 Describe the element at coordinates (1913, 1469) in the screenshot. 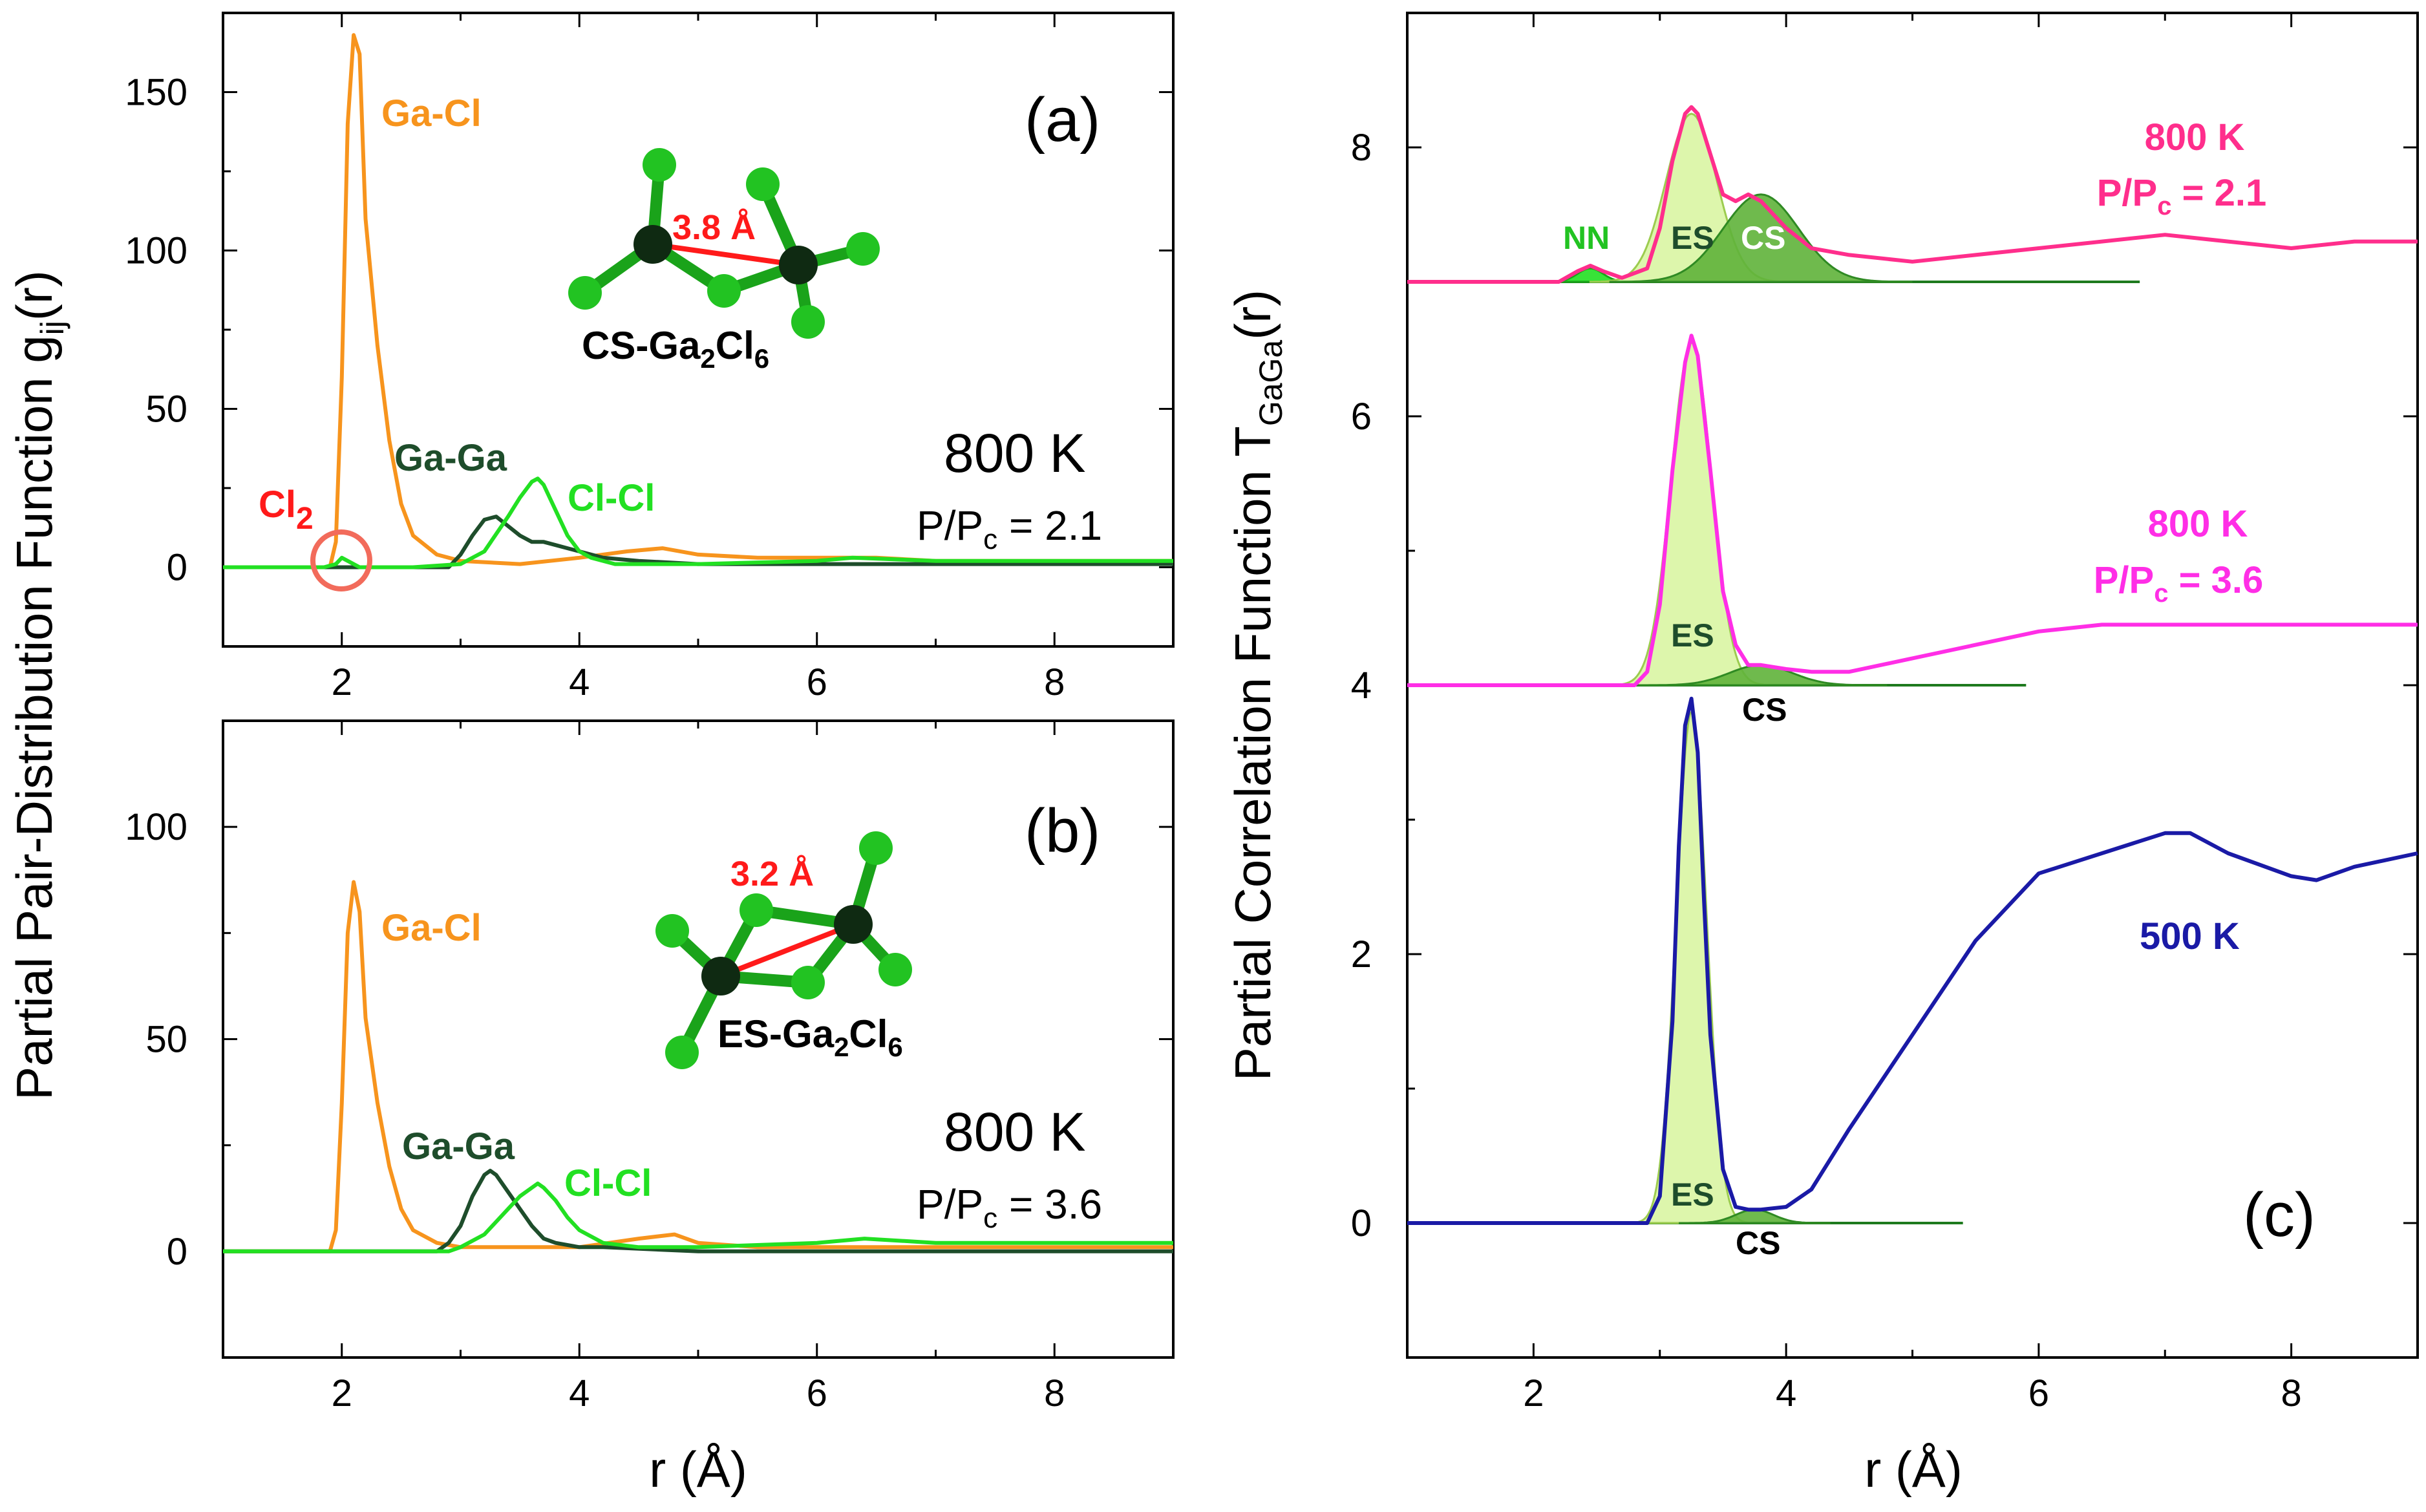

I see `x-axis-title-right: r (Å)` at that location.